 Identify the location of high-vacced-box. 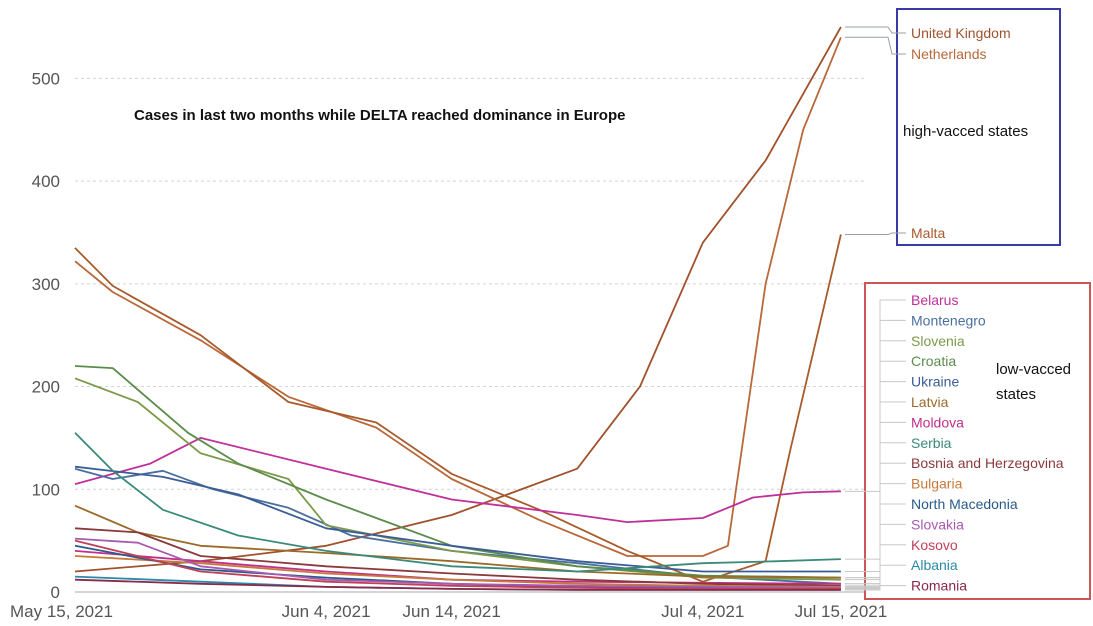
(978, 127).